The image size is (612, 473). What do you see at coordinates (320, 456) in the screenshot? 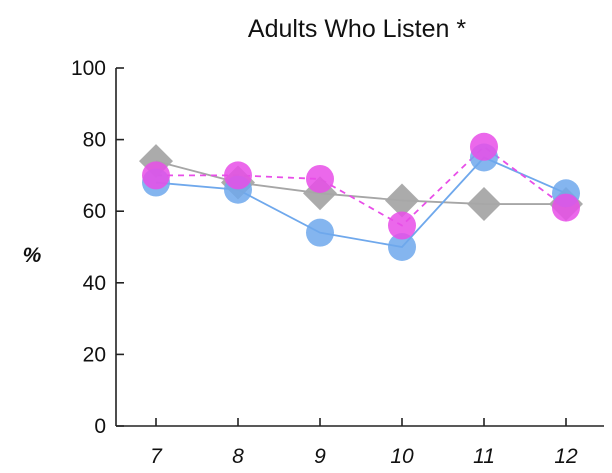
I see `x-tick-label: 9` at bounding box center [320, 456].